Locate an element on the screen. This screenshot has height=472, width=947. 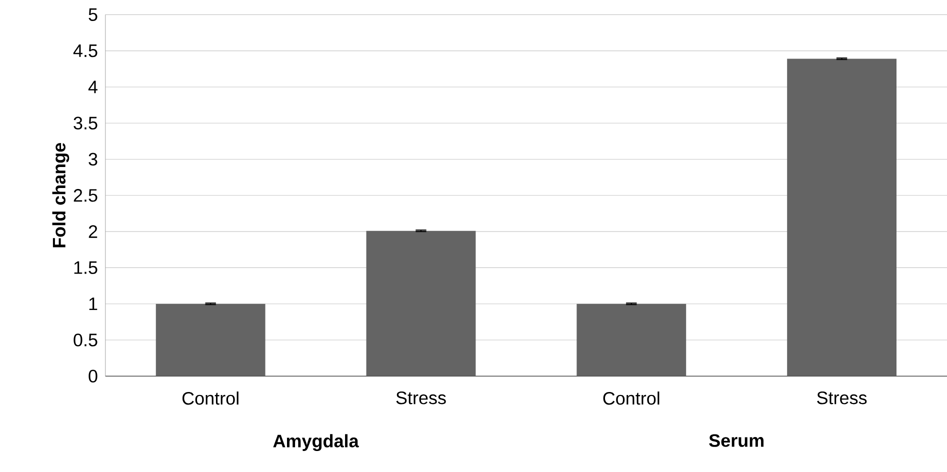
y-tick-label: 0 is located at coordinates (93, 376).